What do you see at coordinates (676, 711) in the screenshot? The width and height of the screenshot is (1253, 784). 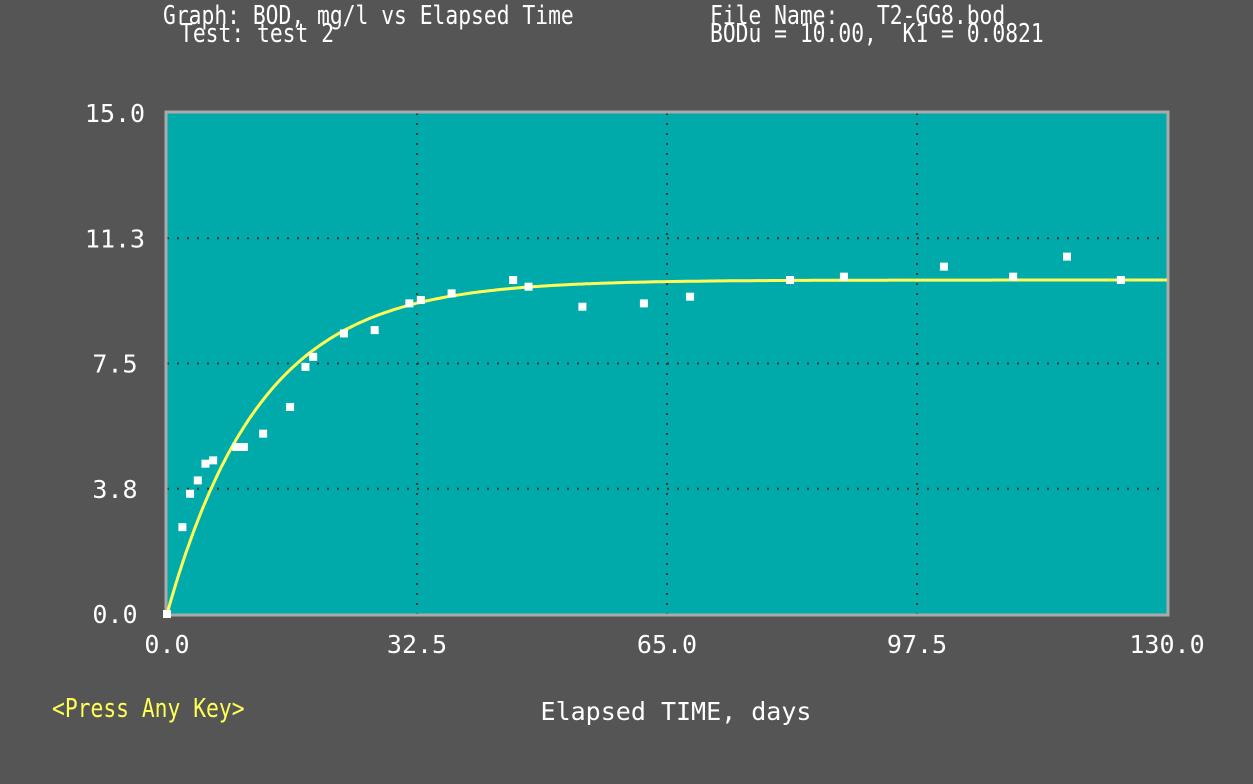 I see `x-axis-label: Elapsed TIME, days` at bounding box center [676, 711].